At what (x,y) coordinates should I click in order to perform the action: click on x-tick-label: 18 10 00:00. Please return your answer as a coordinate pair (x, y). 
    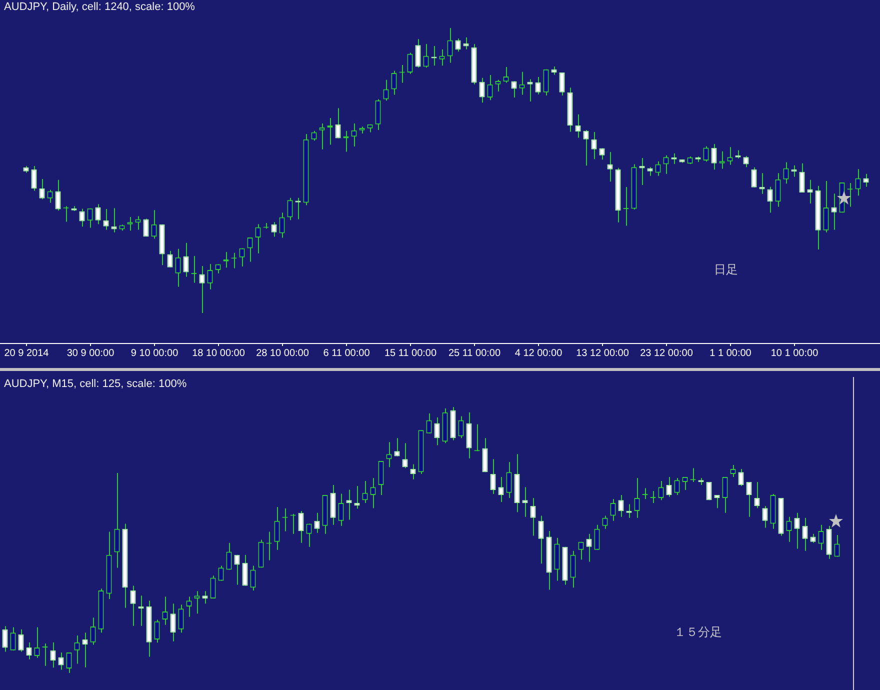
    Looking at the image, I should click on (219, 353).